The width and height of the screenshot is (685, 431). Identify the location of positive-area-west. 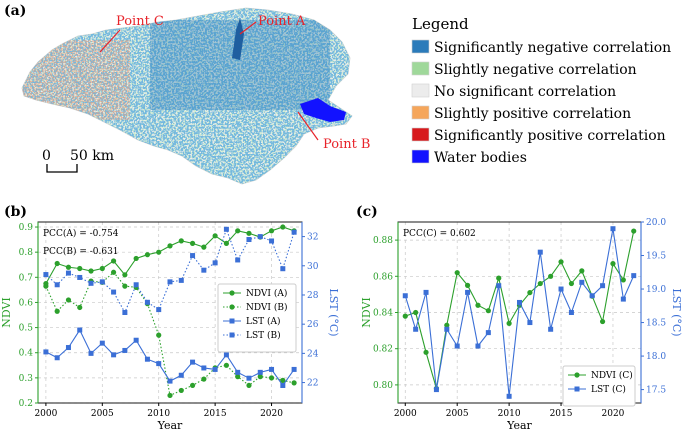
(76, 80).